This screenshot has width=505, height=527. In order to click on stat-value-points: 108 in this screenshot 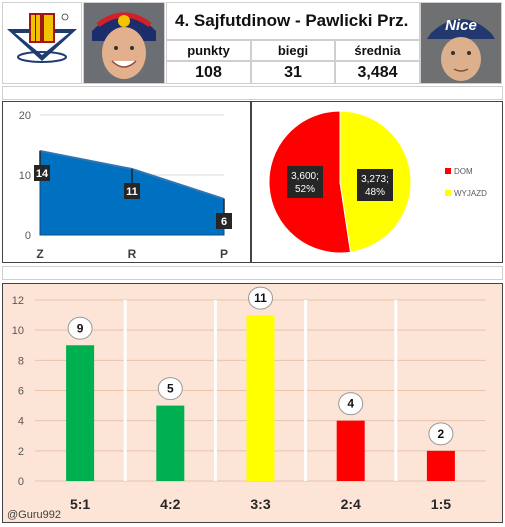, I will do `click(208, 72)`.